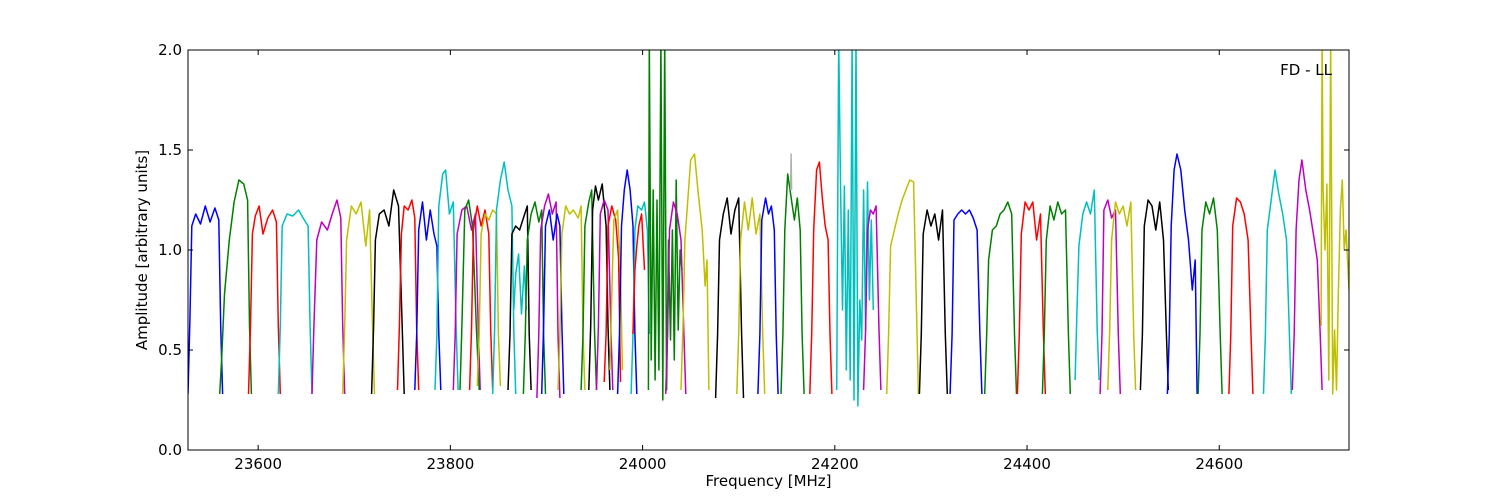 Image resolution: width=1500 pixels, height=500 pixels. Describe the element at coordinates (1306, 70) in the screenshot. I see `annotation-label: FD - LL` at that location.